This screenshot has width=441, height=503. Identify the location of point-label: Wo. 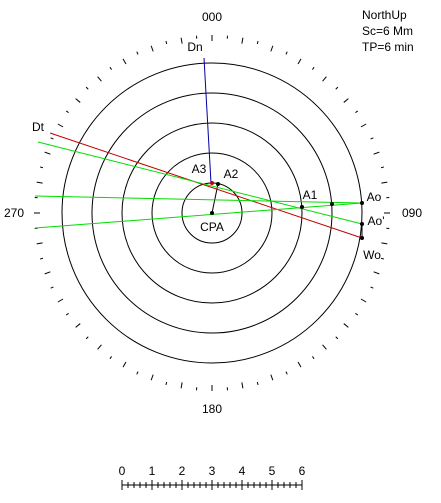
(372, 255).